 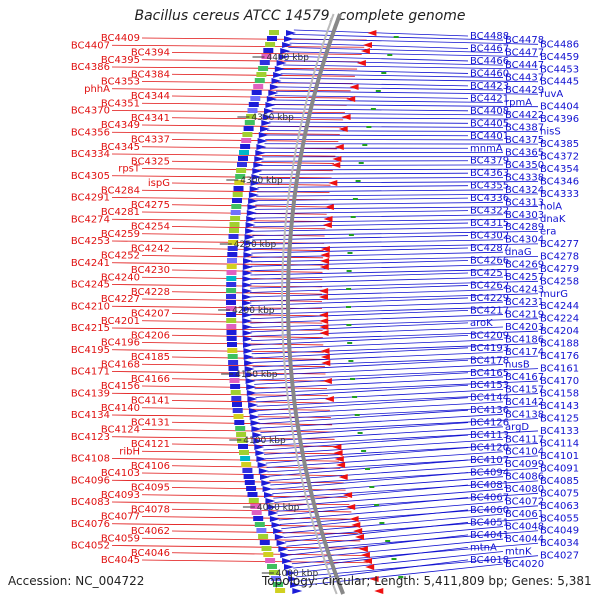 I want to click on right-gene-label: BC4055, so click(x=559, y=518).